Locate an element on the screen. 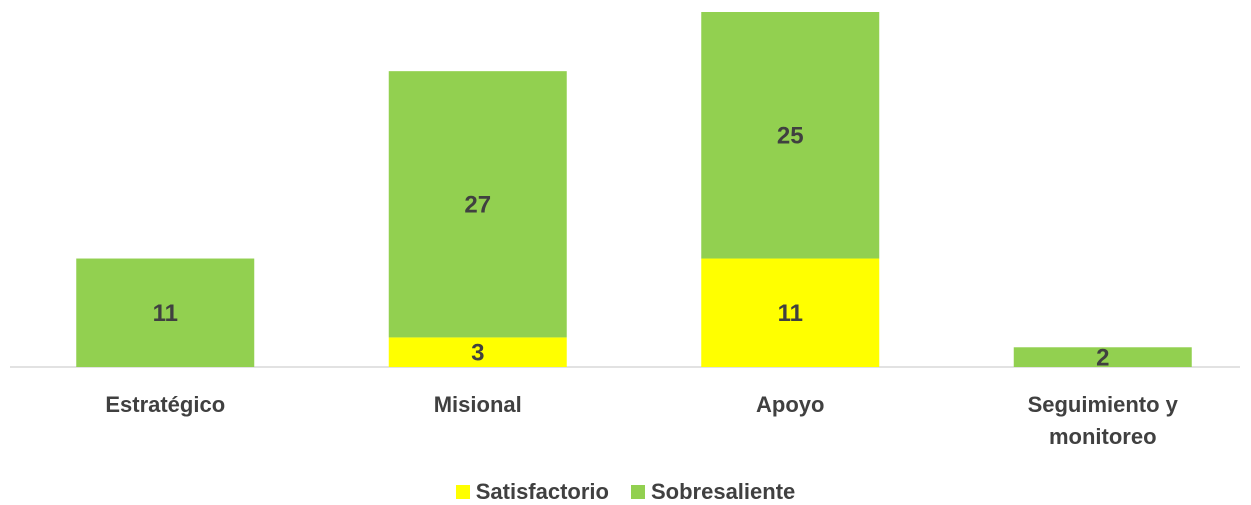  x-tick-label: Apoyo is located at coordinates (790, 404).